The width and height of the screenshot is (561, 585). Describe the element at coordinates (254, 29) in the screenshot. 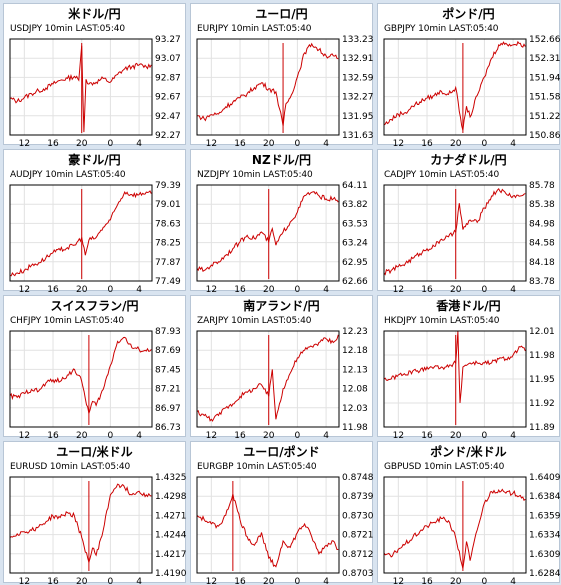

I see `chart-subtitle: EURJPY 10min LAST:05:40` at that location.